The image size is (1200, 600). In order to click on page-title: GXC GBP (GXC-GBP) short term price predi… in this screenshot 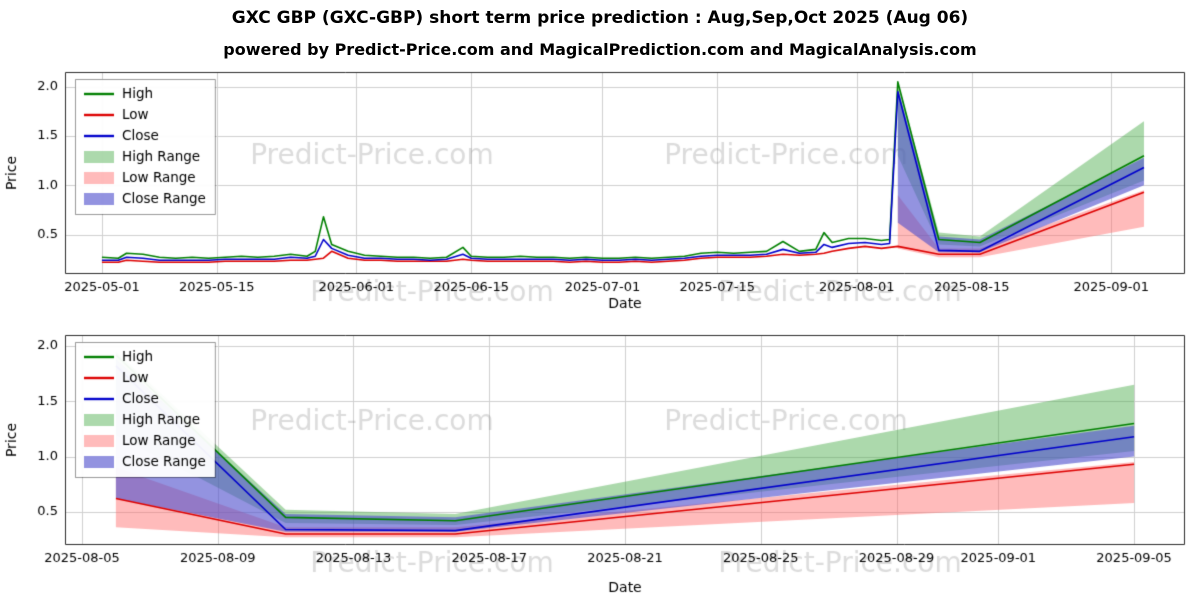, I will do `click(600, 18)`.